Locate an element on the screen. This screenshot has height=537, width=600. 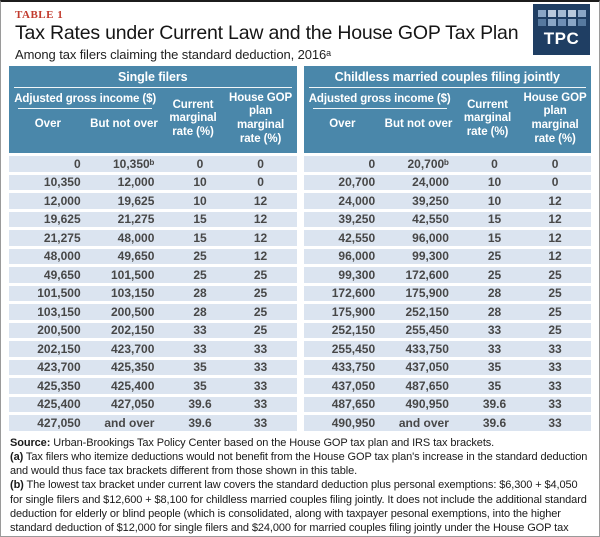
table-row: 39,250 42,550 15 12 is located at coordinates (447, 219).